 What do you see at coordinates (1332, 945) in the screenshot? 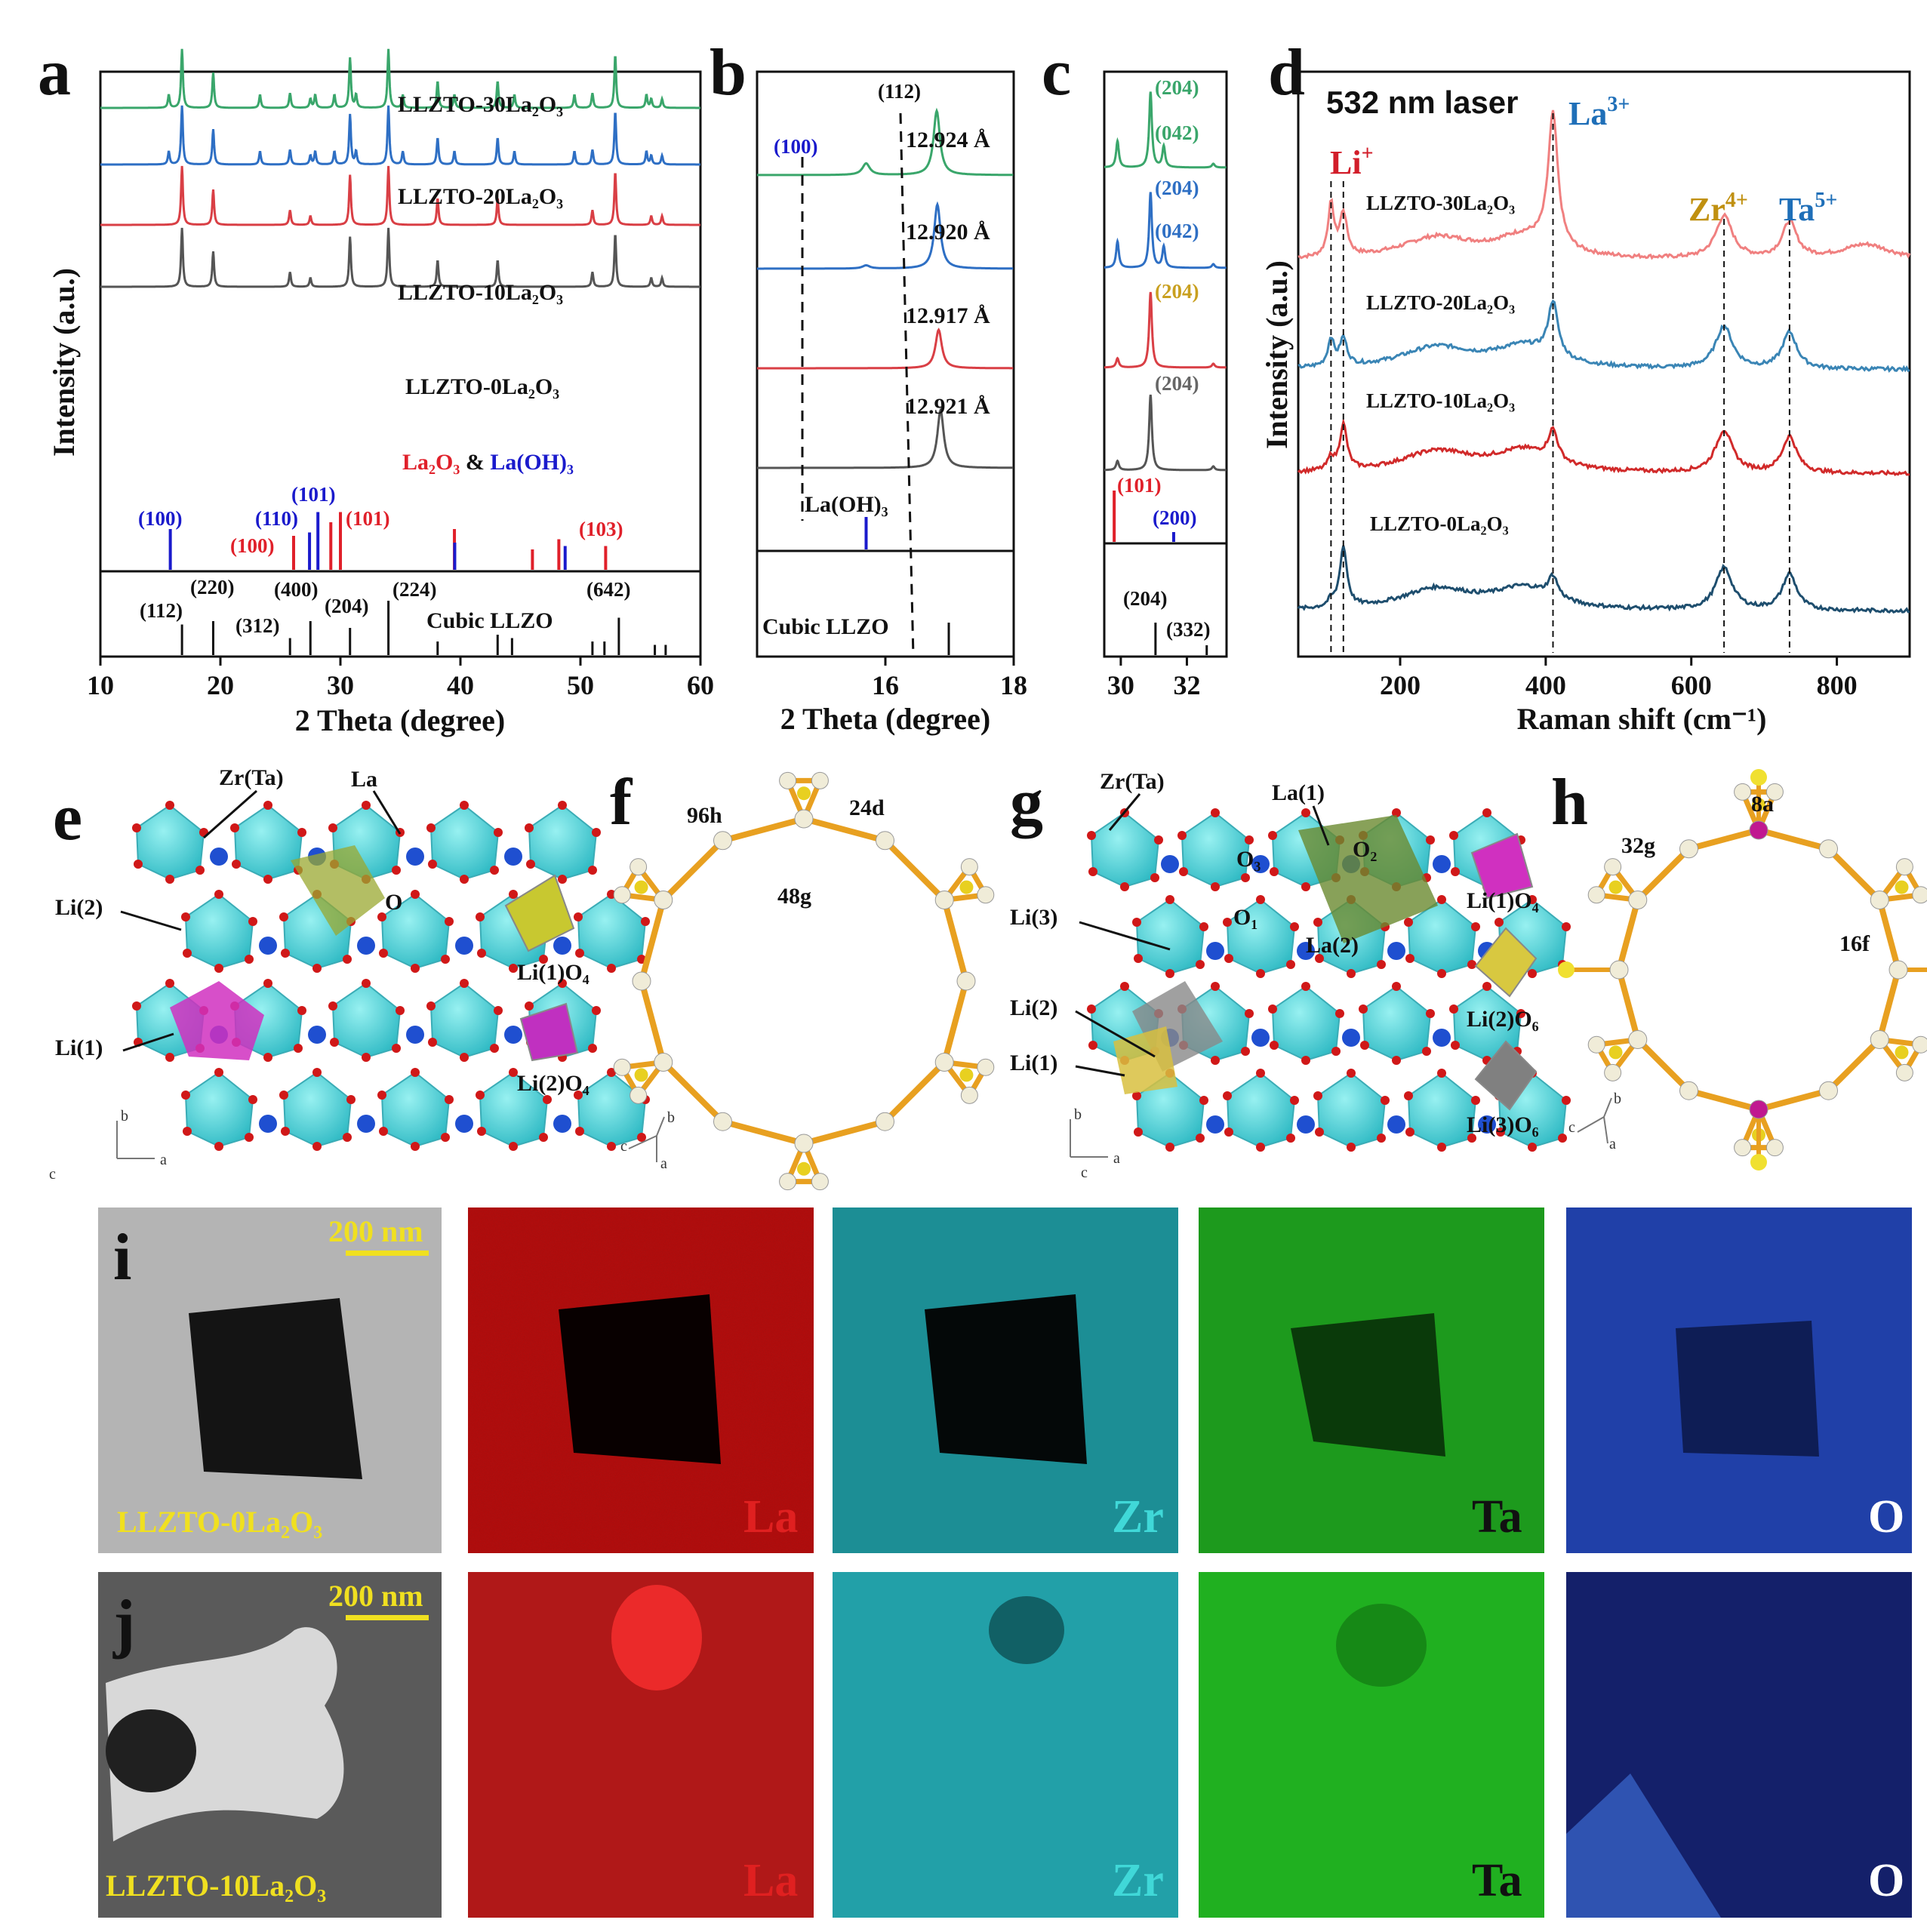
I see `g-label-la2: La(2)` at bounding box center [1332, 945].